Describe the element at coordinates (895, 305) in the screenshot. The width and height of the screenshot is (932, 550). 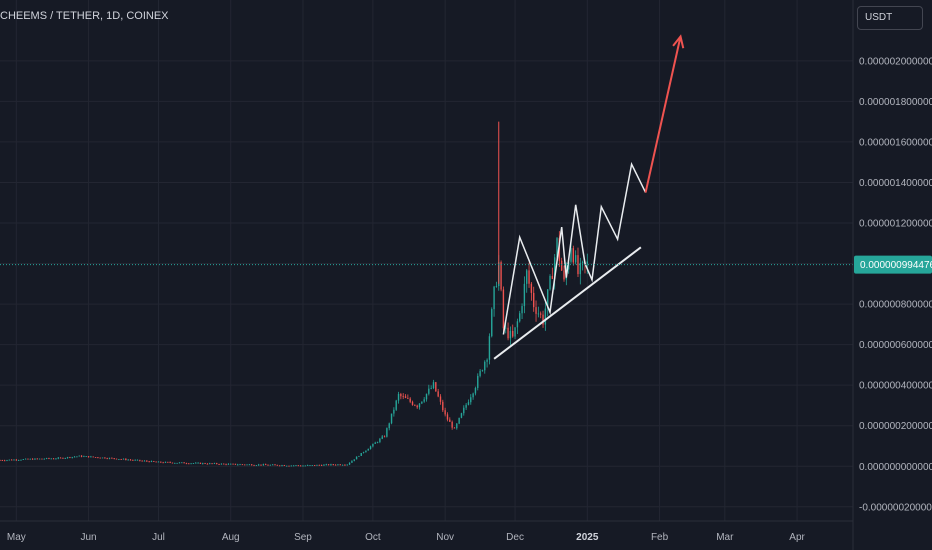
I see `price-axis-label: 0.000000800000` at that location.